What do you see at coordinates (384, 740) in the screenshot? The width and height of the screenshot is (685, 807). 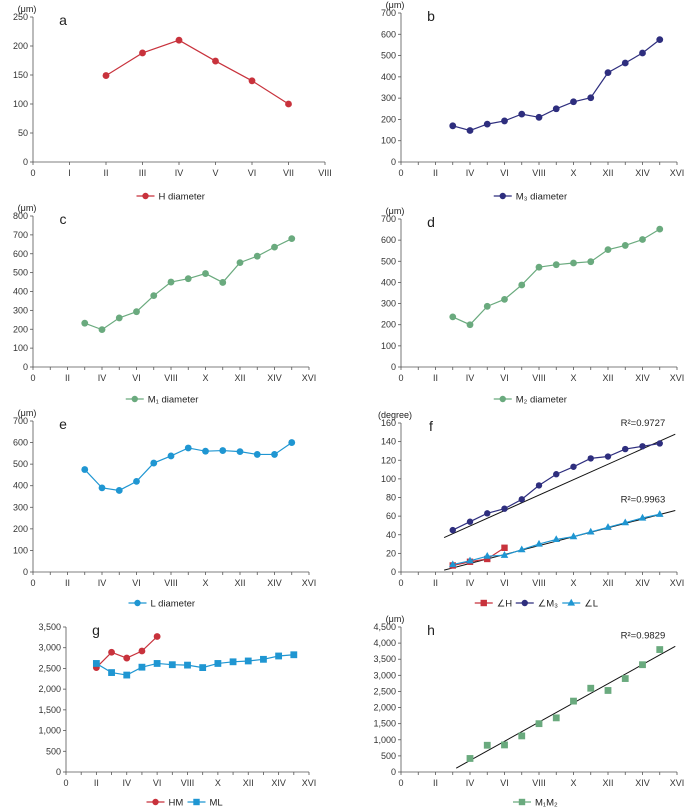 I see `y-tick-label: 1,000` at bounding box center [384, 740].